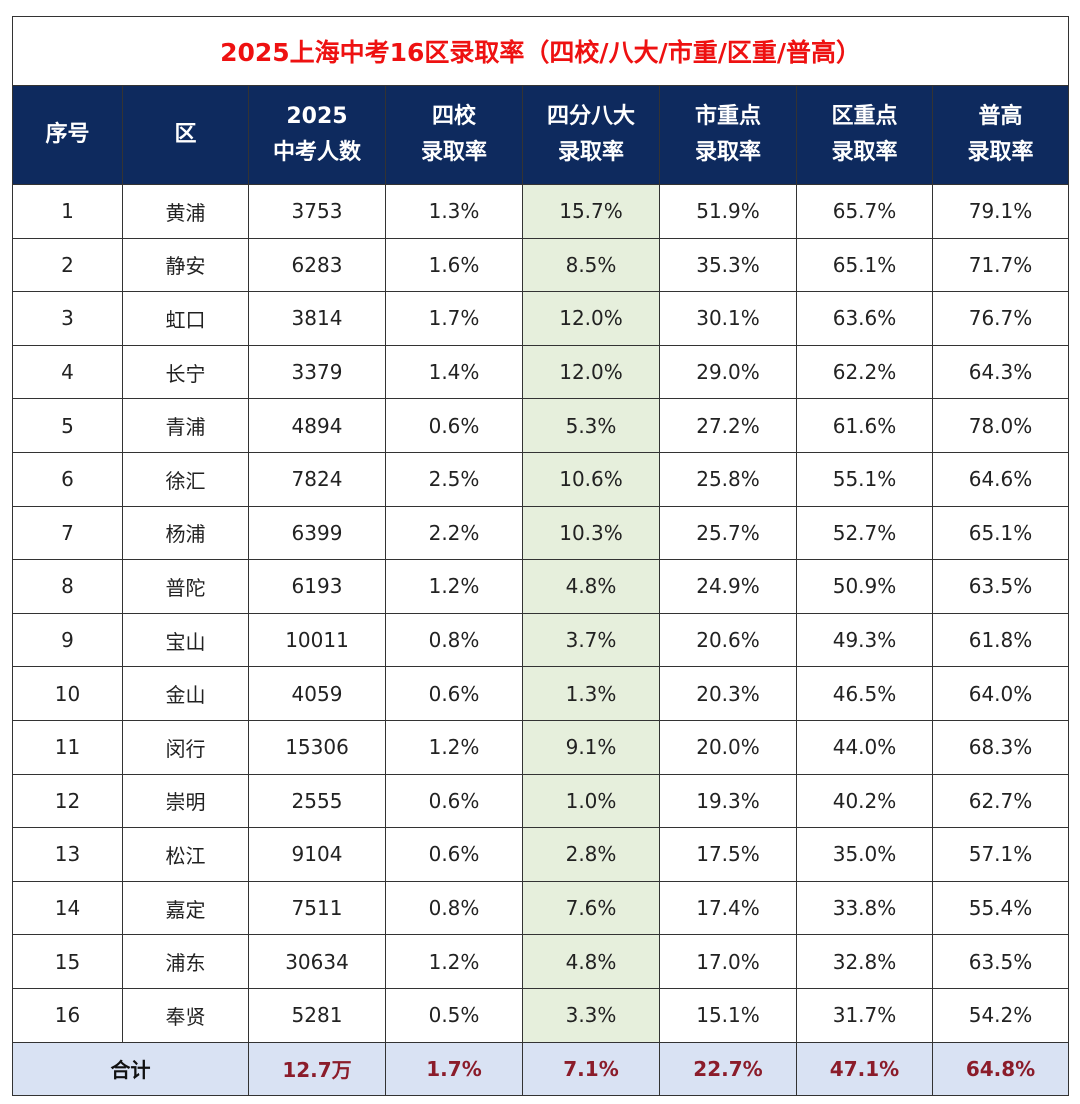 The image size is (1080, 1104). I want to click on cell-no: 11, so click(67, 747).